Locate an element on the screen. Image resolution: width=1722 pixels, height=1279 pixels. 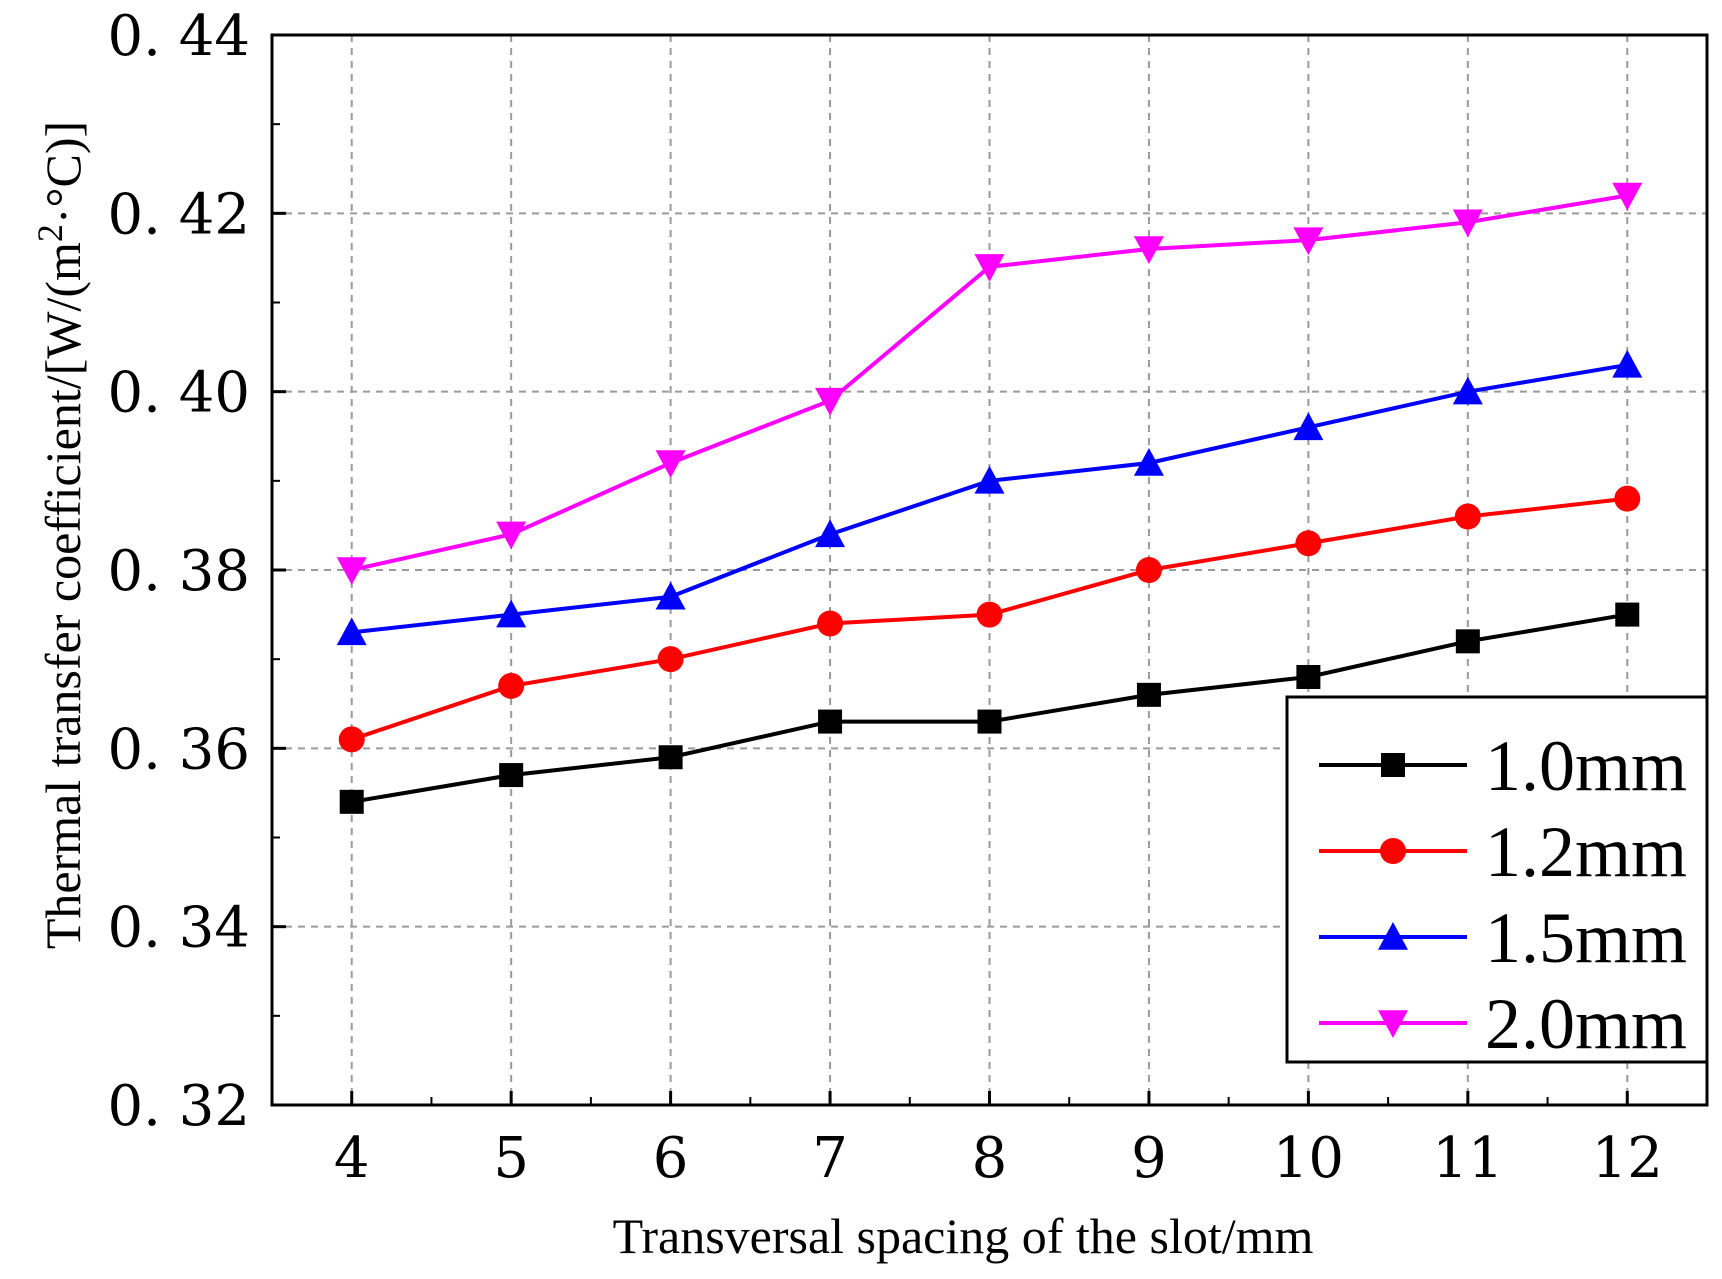
legend-item: 2.0mm is located at coordinates (1503, 1024).